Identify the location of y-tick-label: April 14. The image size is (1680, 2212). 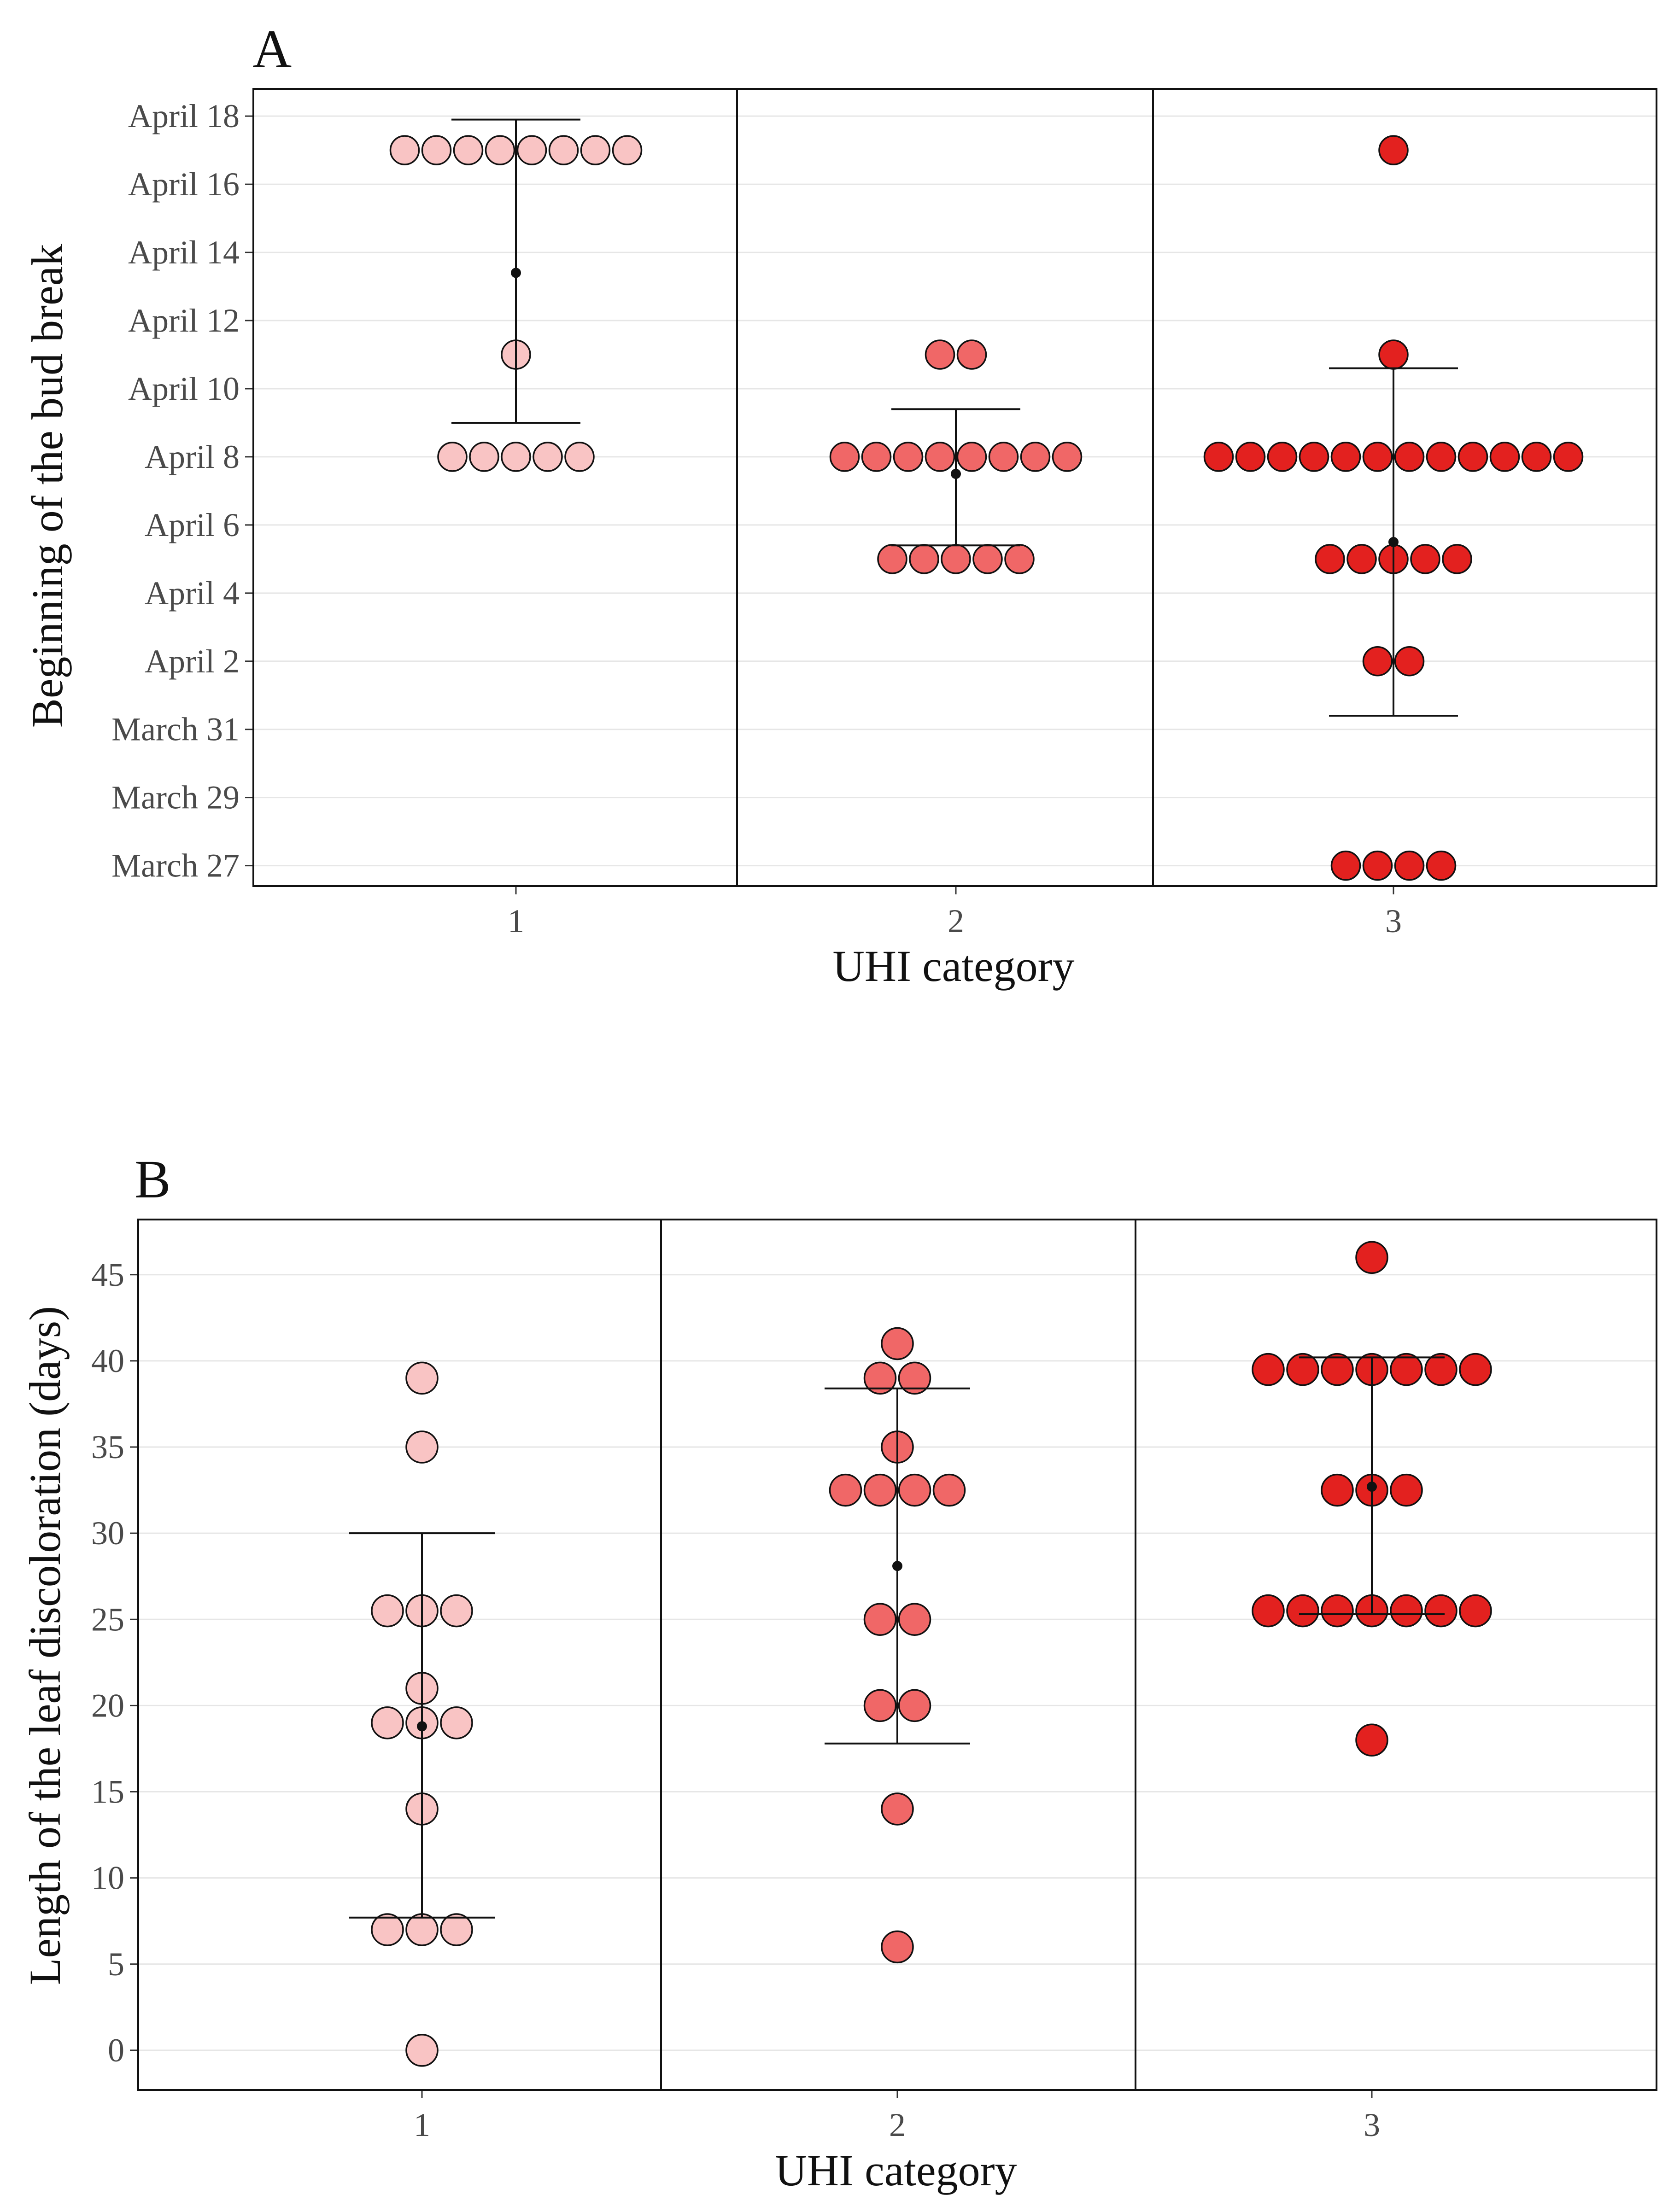
(184, 252).